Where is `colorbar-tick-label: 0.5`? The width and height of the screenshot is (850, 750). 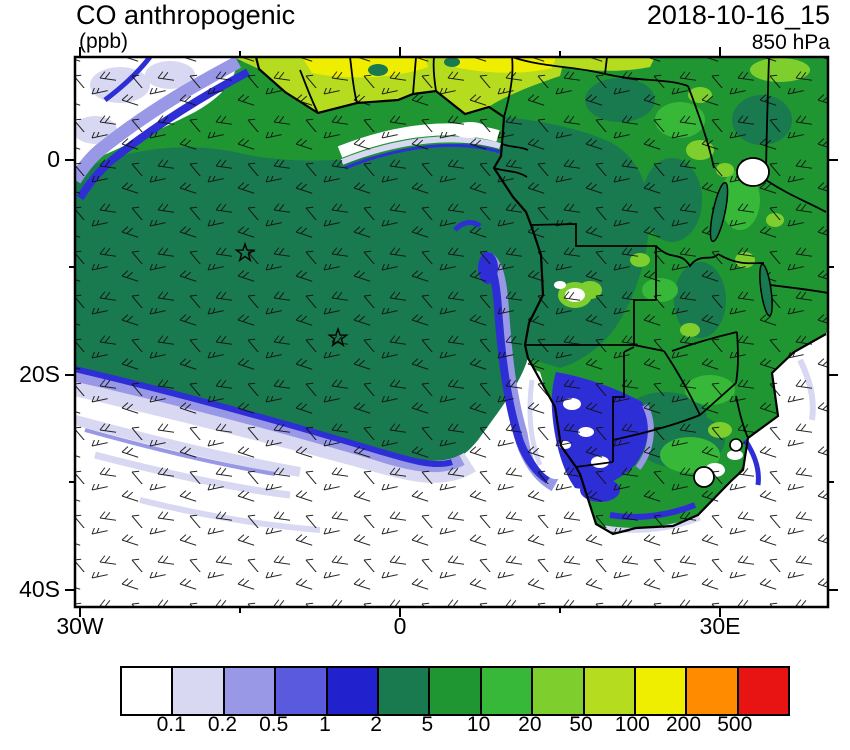
colorbar-tick-label: 0.5 is located at coordinates (274, 724).